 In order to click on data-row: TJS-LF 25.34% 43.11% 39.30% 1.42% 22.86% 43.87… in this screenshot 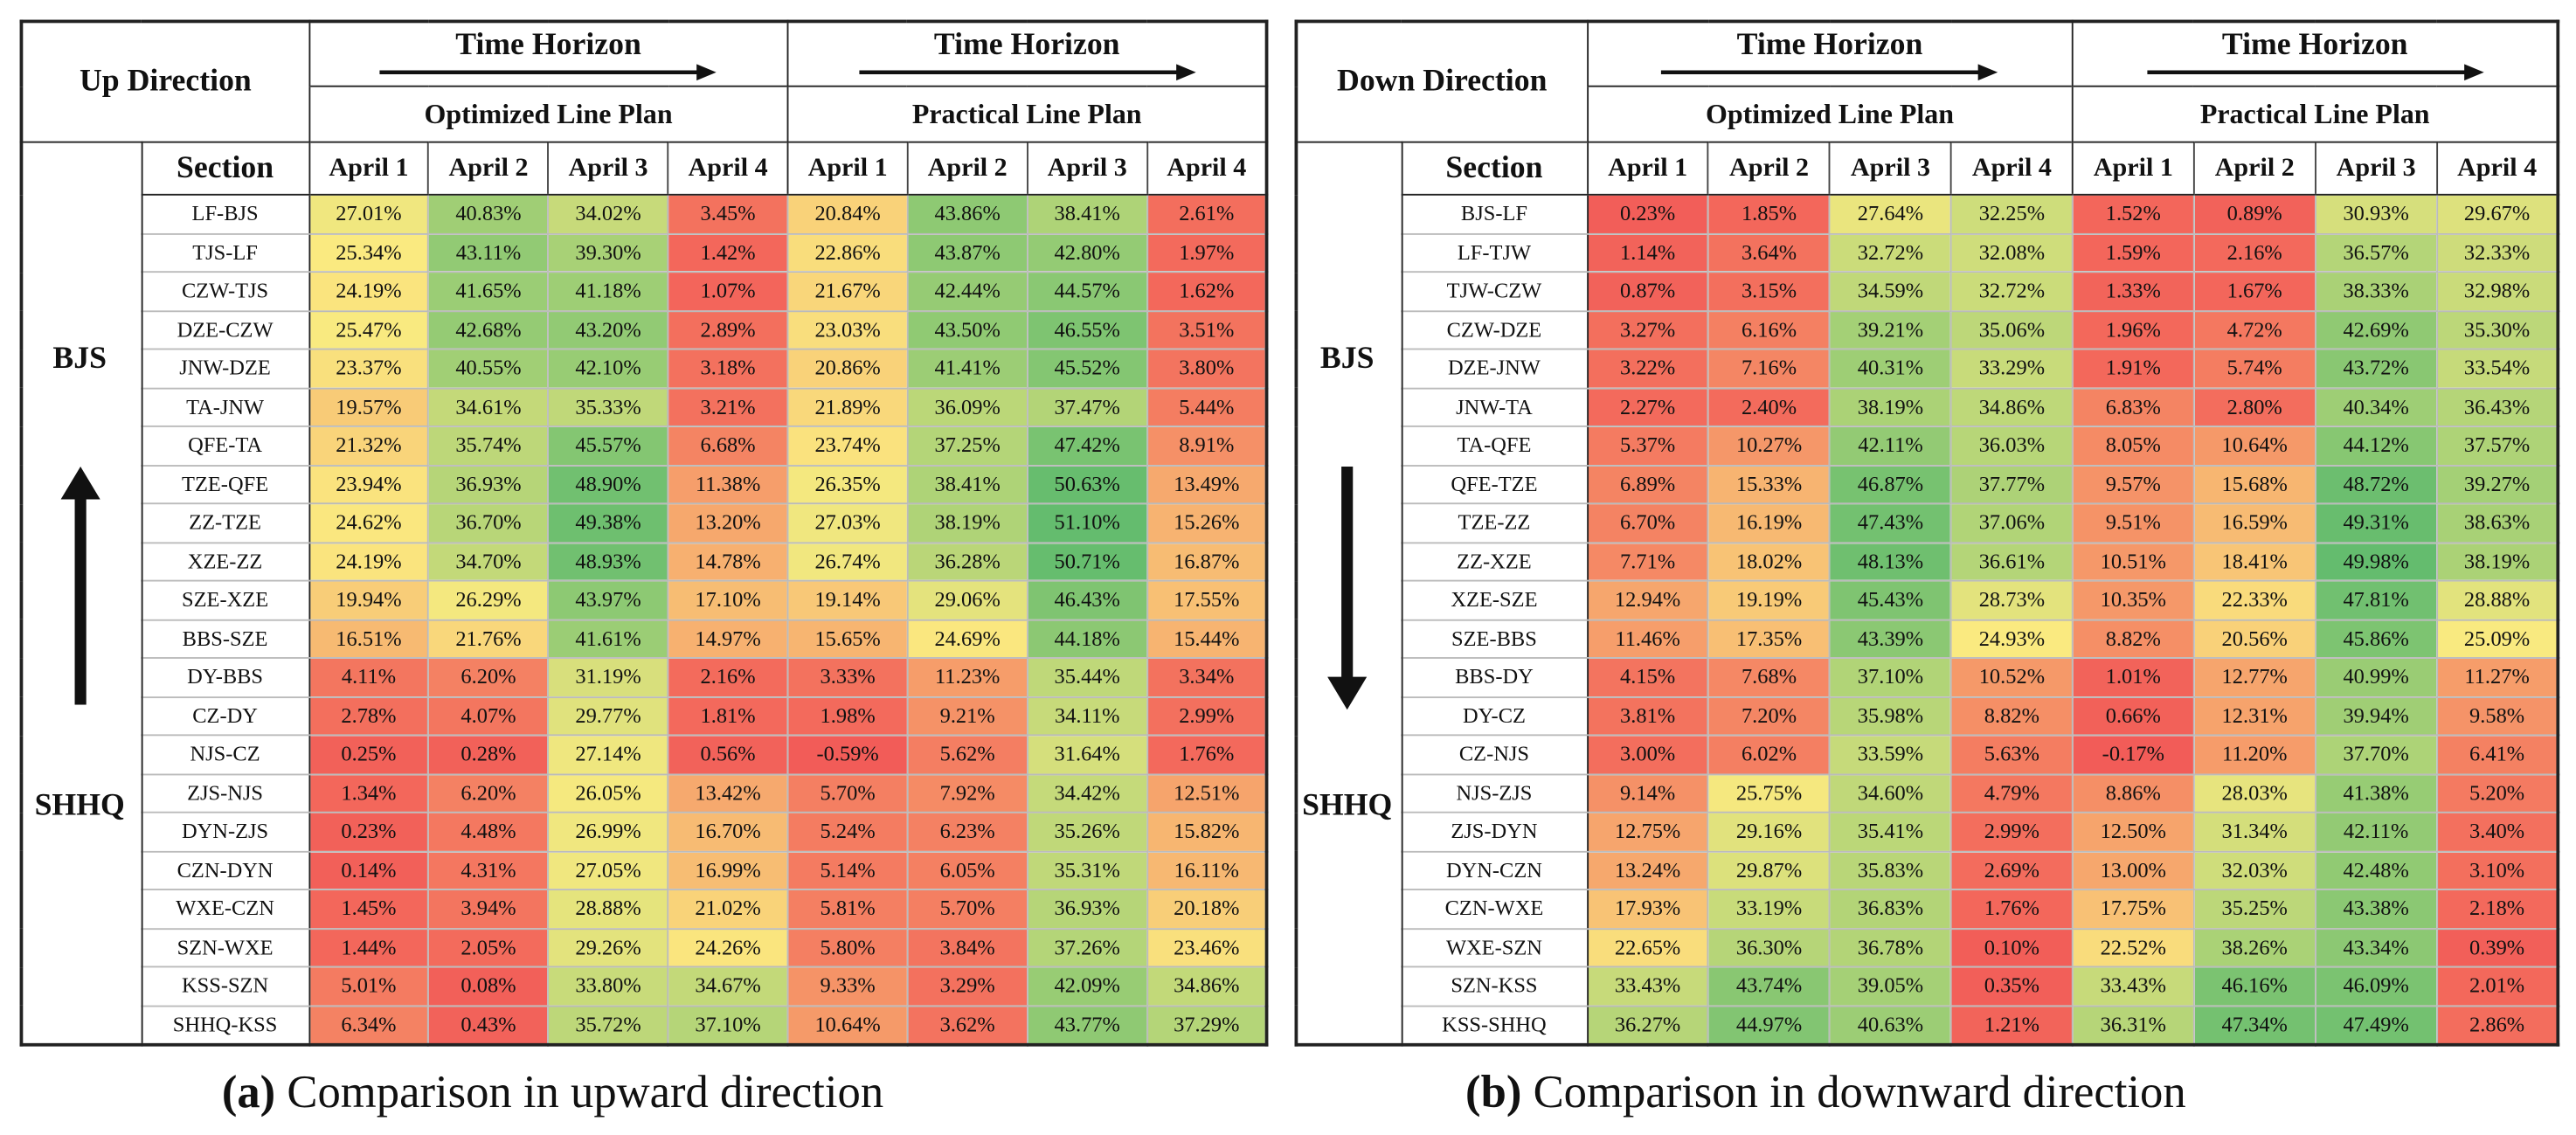, I will do `click(644, 252)`.